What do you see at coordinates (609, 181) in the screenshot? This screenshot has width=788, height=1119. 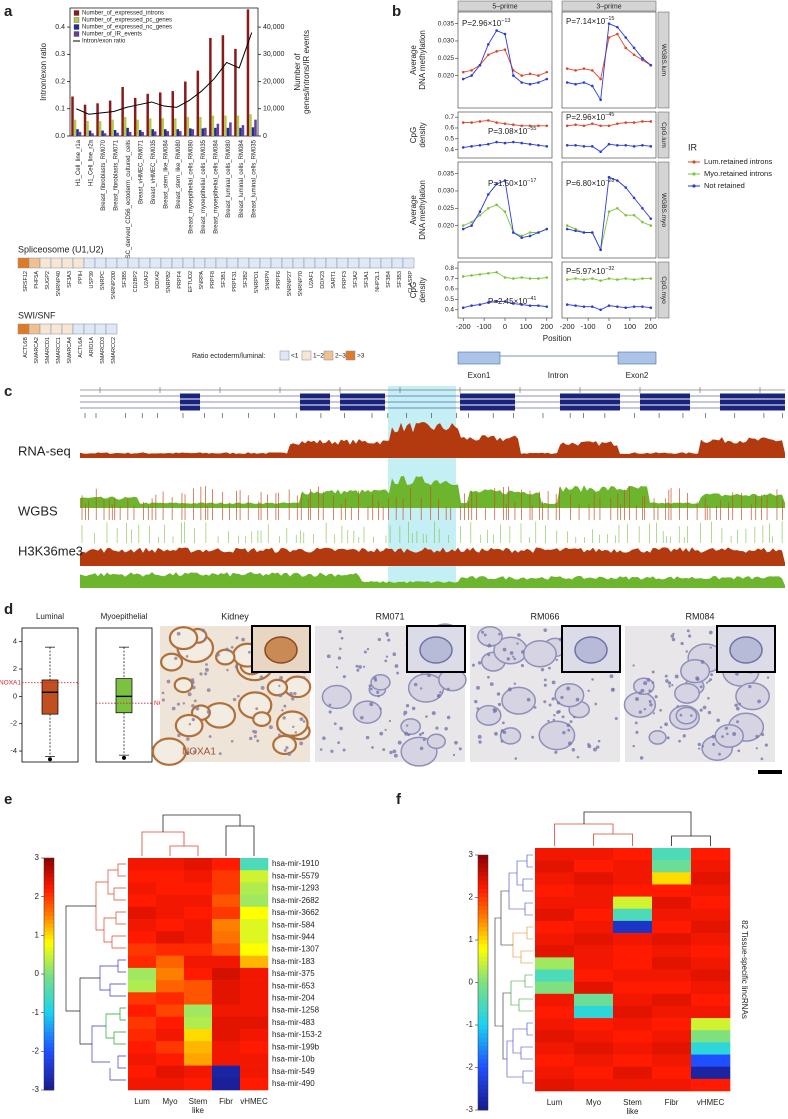 I see `p-value-exponent: −28` at bounding box center [609, 181].